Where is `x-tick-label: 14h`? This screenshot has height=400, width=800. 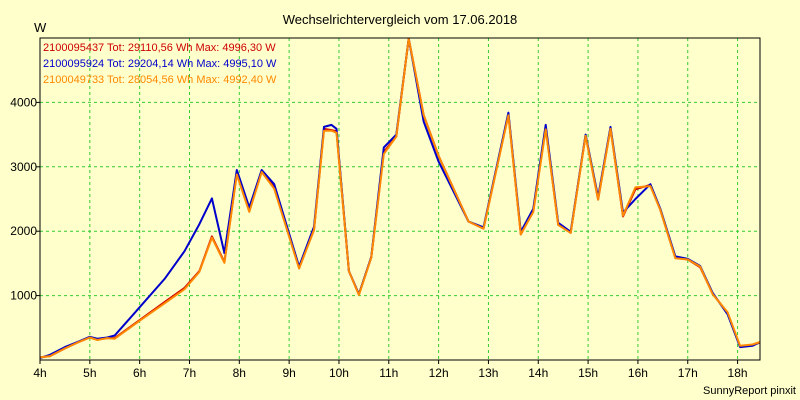
x-tick-label: 14h is located at coordinates (538, 373).